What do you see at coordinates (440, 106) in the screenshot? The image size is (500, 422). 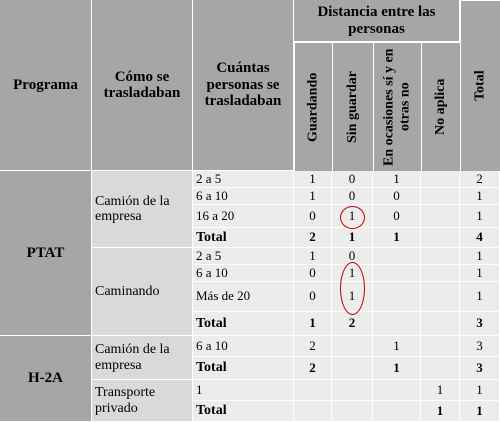 I see `header-no-aplica: No aplica` at bounding box center [440, 106].